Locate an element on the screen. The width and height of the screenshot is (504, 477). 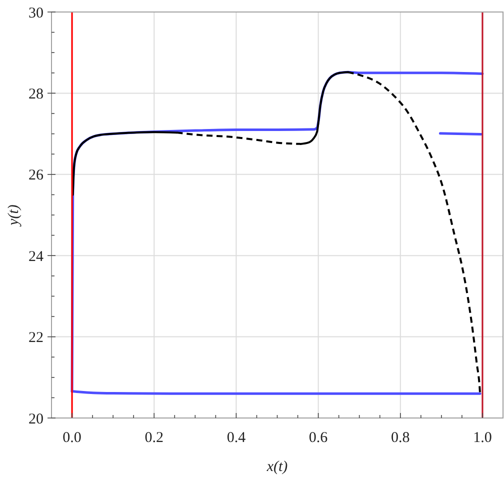
y-tick-label: 30 is located at coordinates (36, 13).